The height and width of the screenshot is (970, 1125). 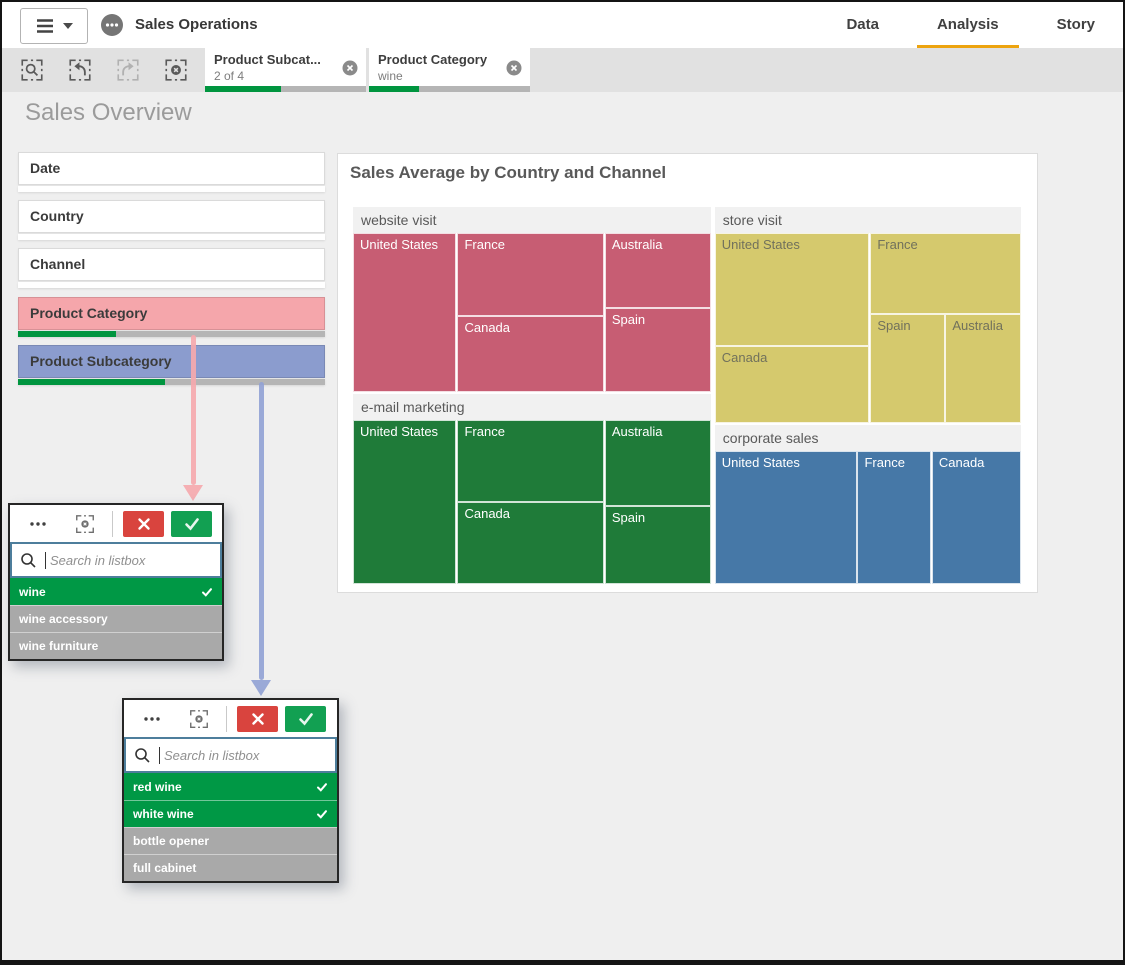 I want to click on confirm-check-icon, so click(x=191, y=523).